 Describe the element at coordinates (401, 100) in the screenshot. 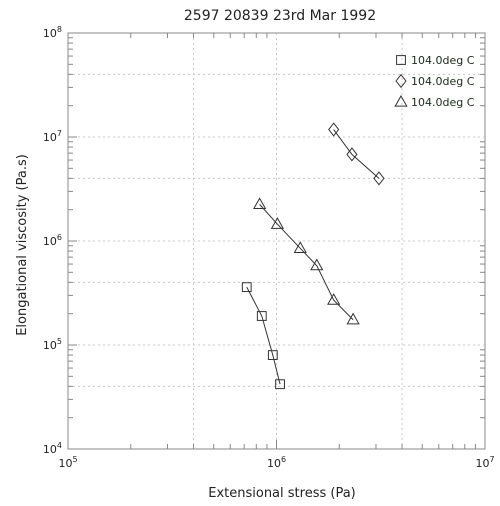

I see `legend-marker-triangle` at that location.